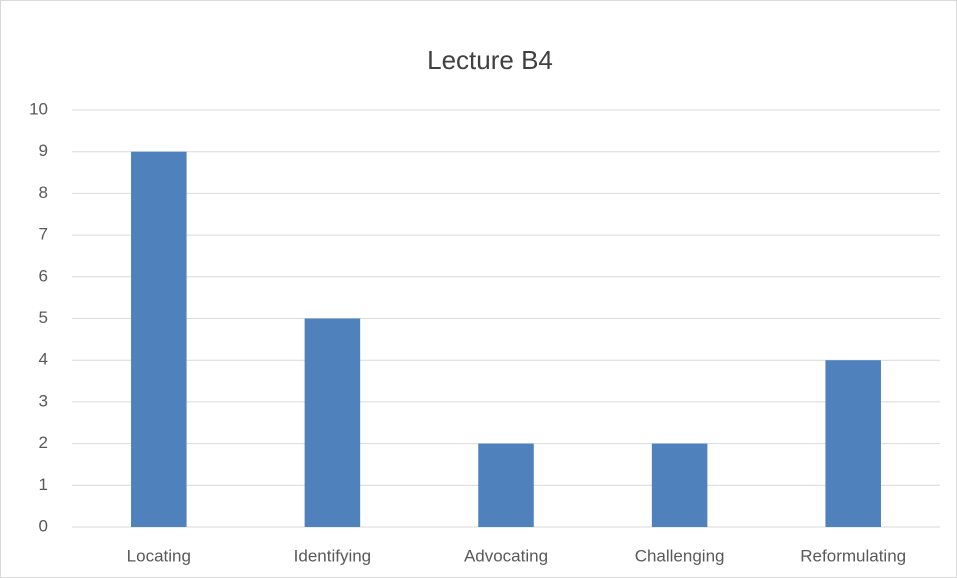  What do you see at coordinates (43, 442) in the screenshot?
I see `y-tick-label: 2` at bounding box center [43, 442].